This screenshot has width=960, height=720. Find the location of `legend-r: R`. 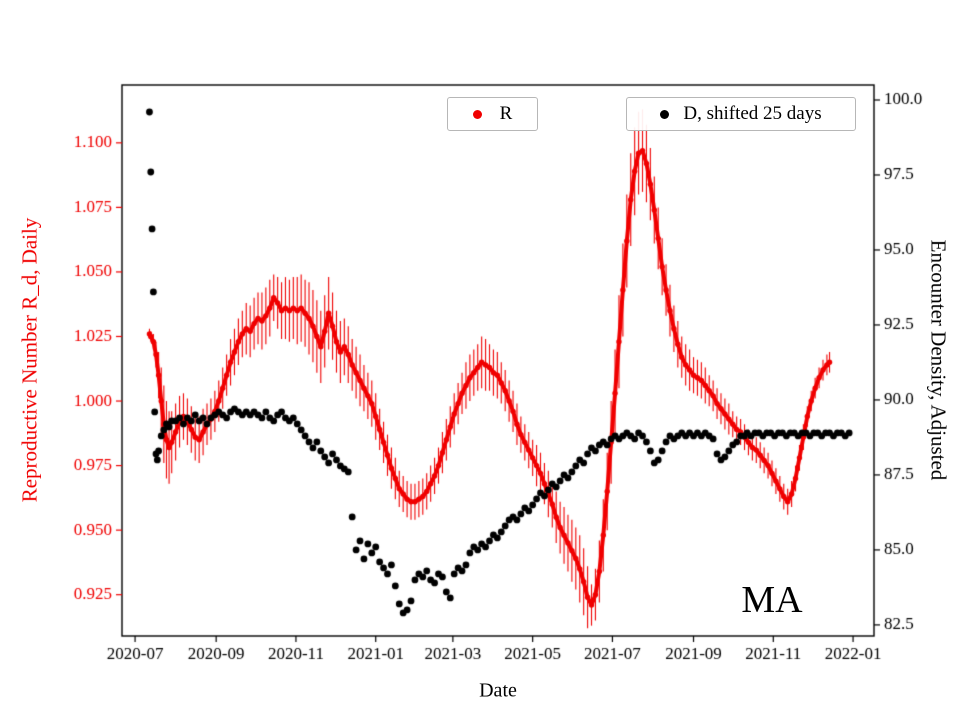

legend-r: R is located at coordinates (492, 114).